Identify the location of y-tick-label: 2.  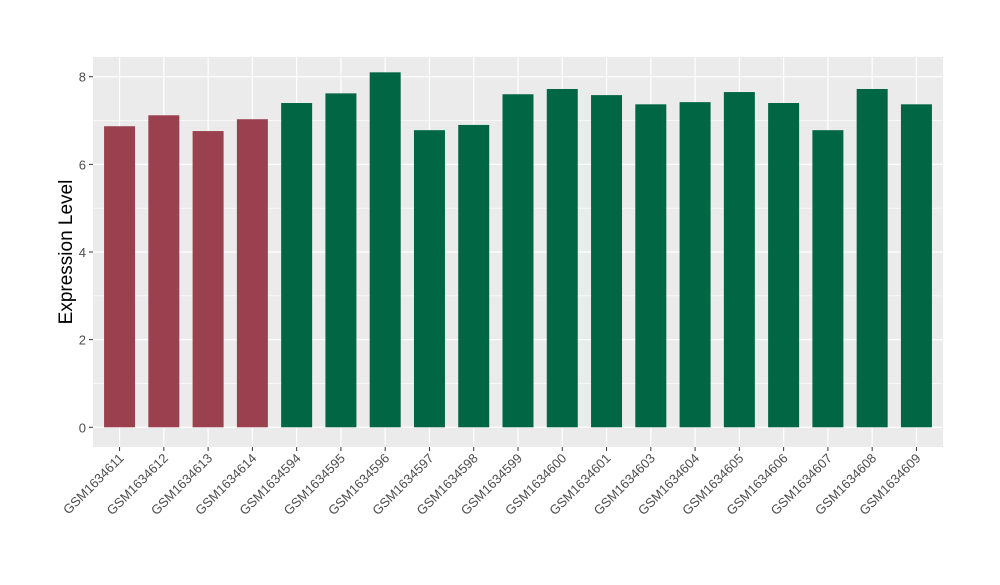
(82, 340).